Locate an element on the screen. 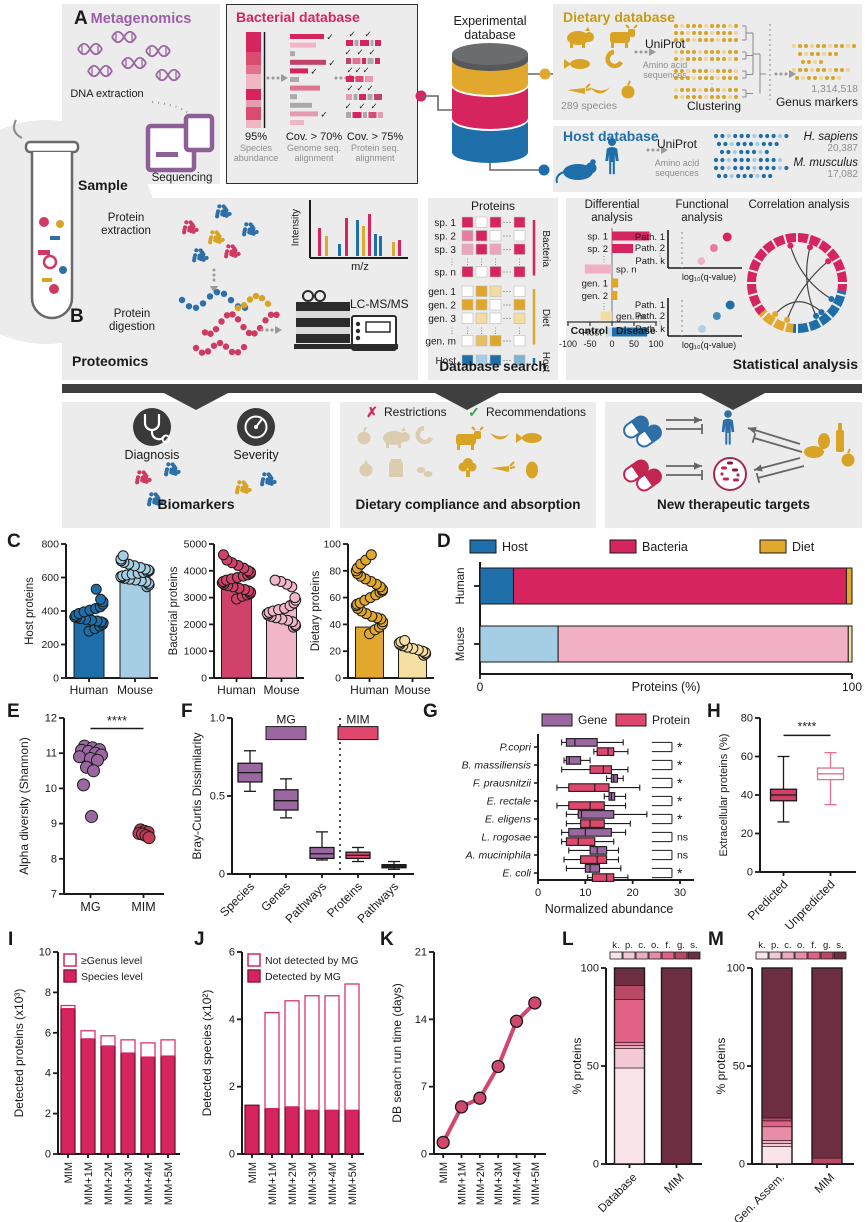 The image size is (865, 1222). metagenomics-title: Metagenomics is located at coordinates (141, 19).